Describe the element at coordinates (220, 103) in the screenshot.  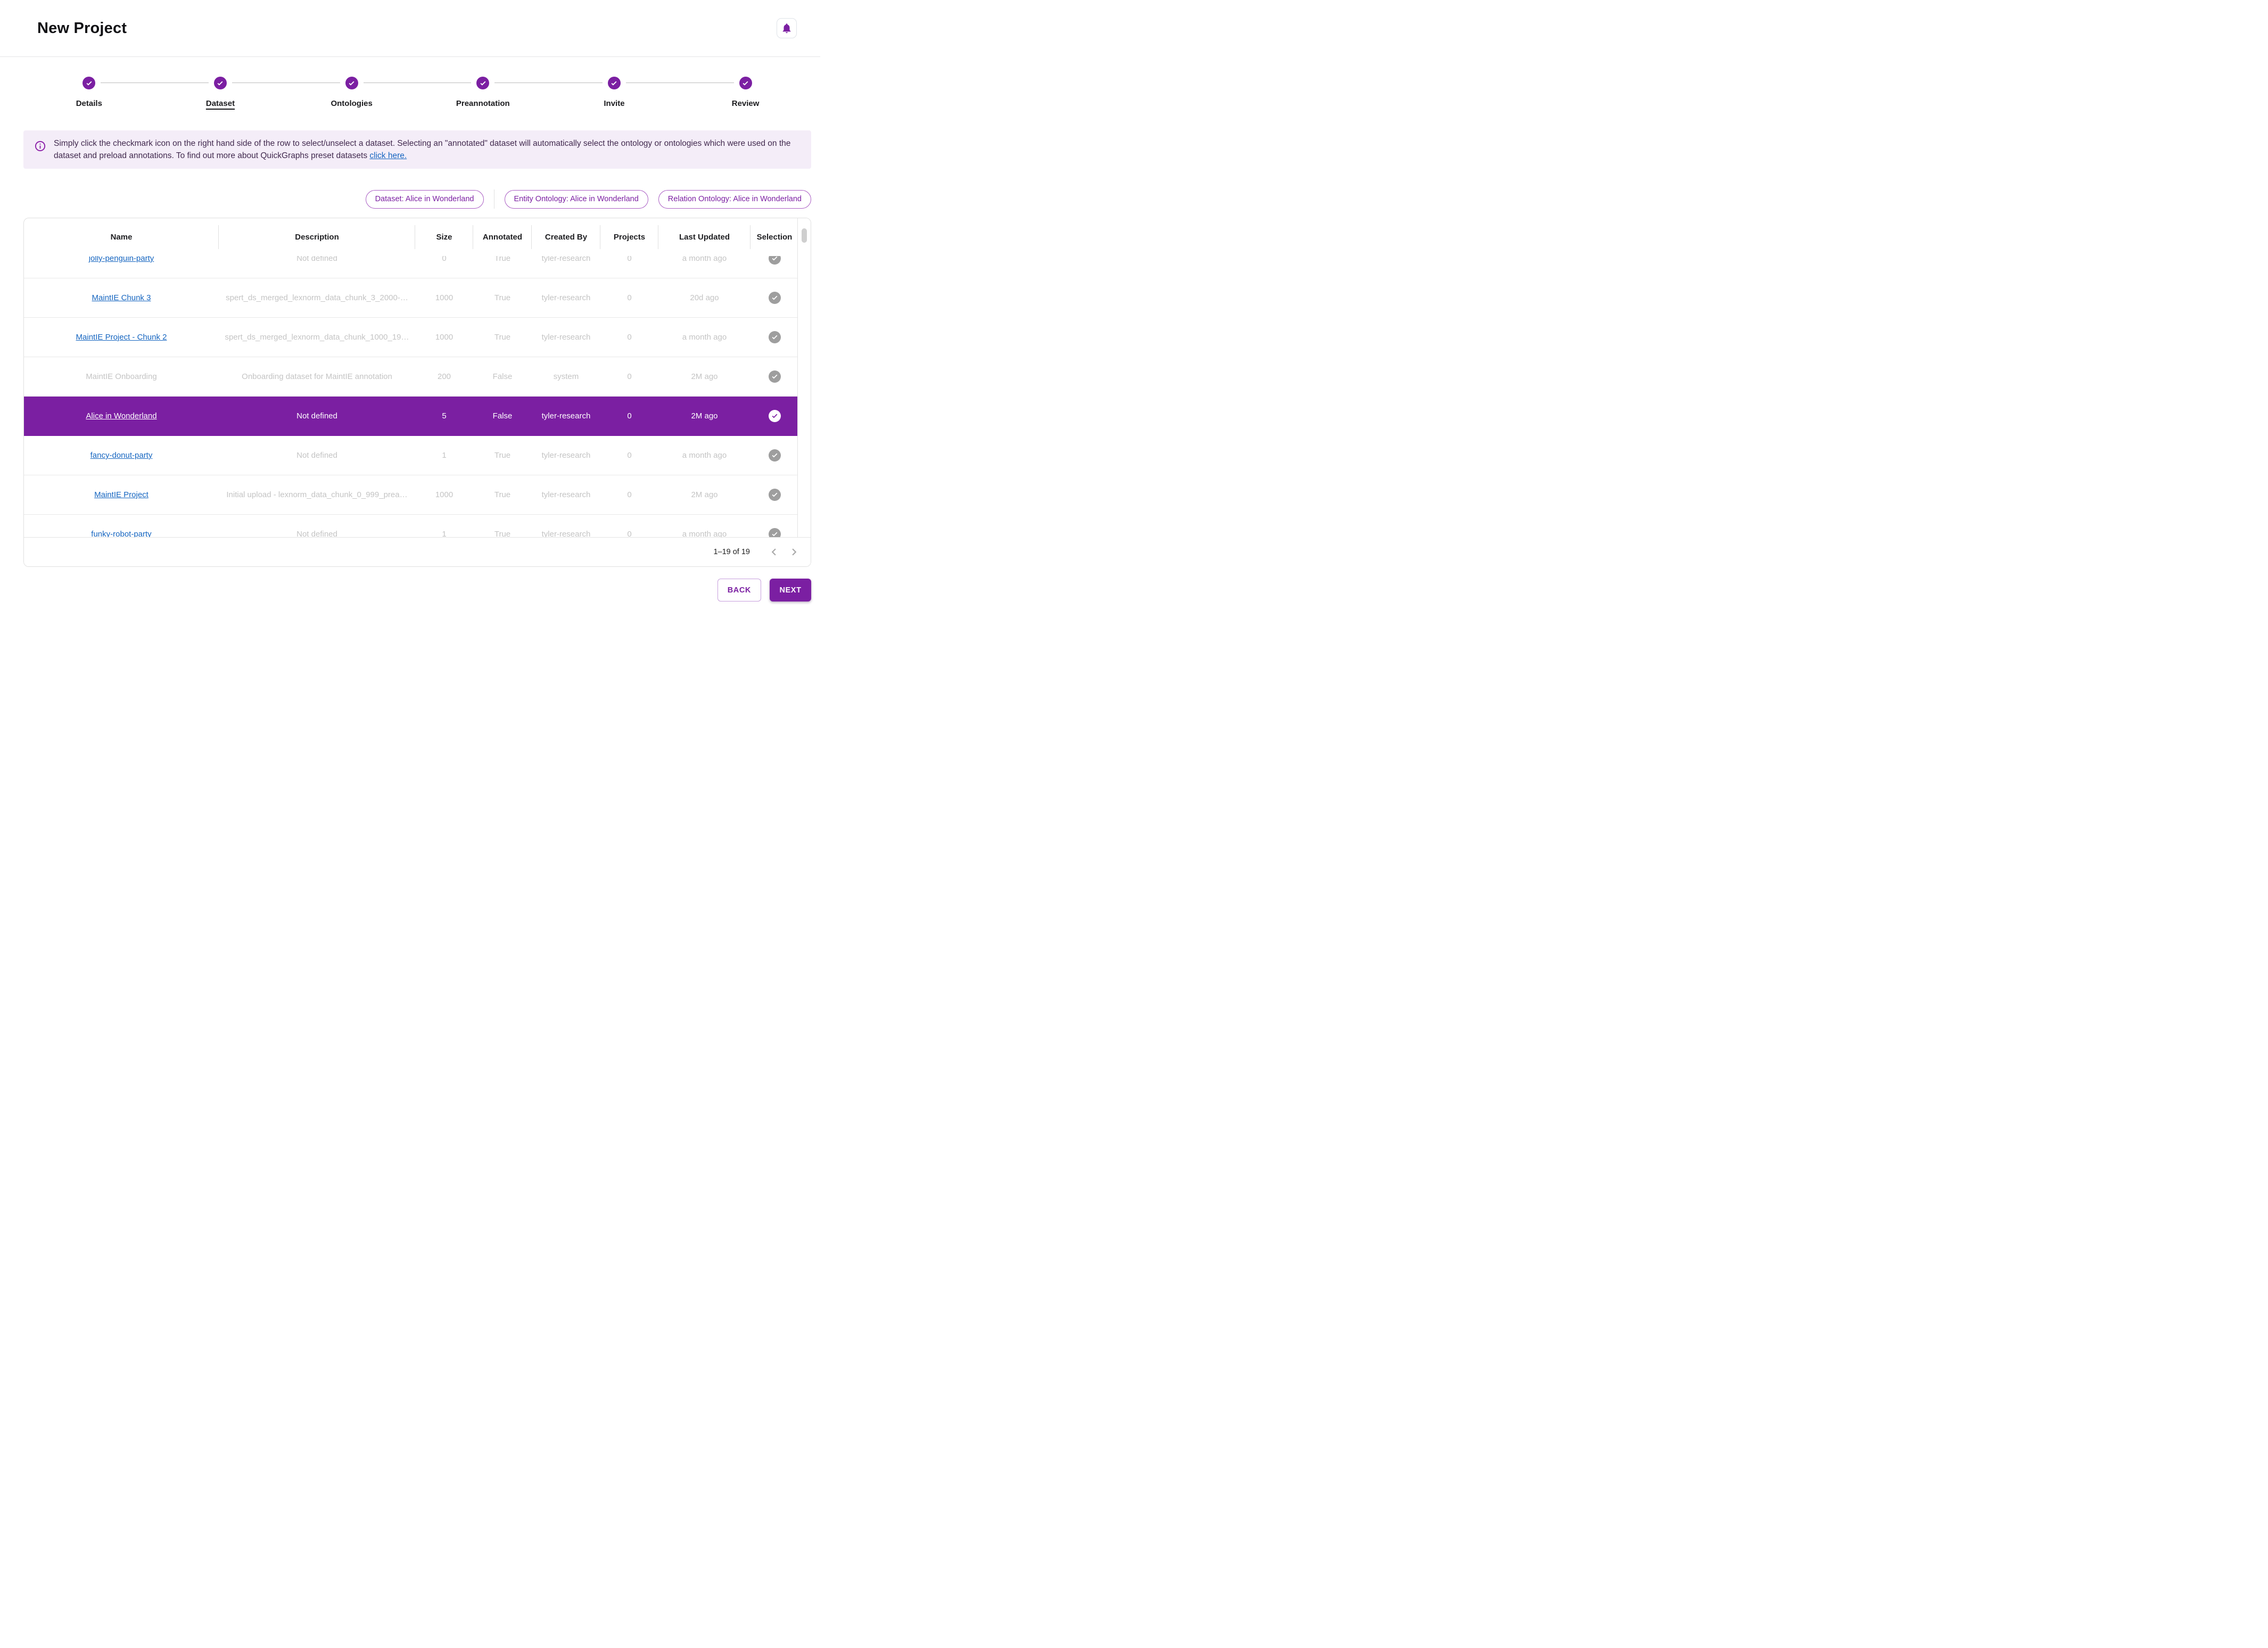
I see `step-label-dataset: Dataset` at that location.